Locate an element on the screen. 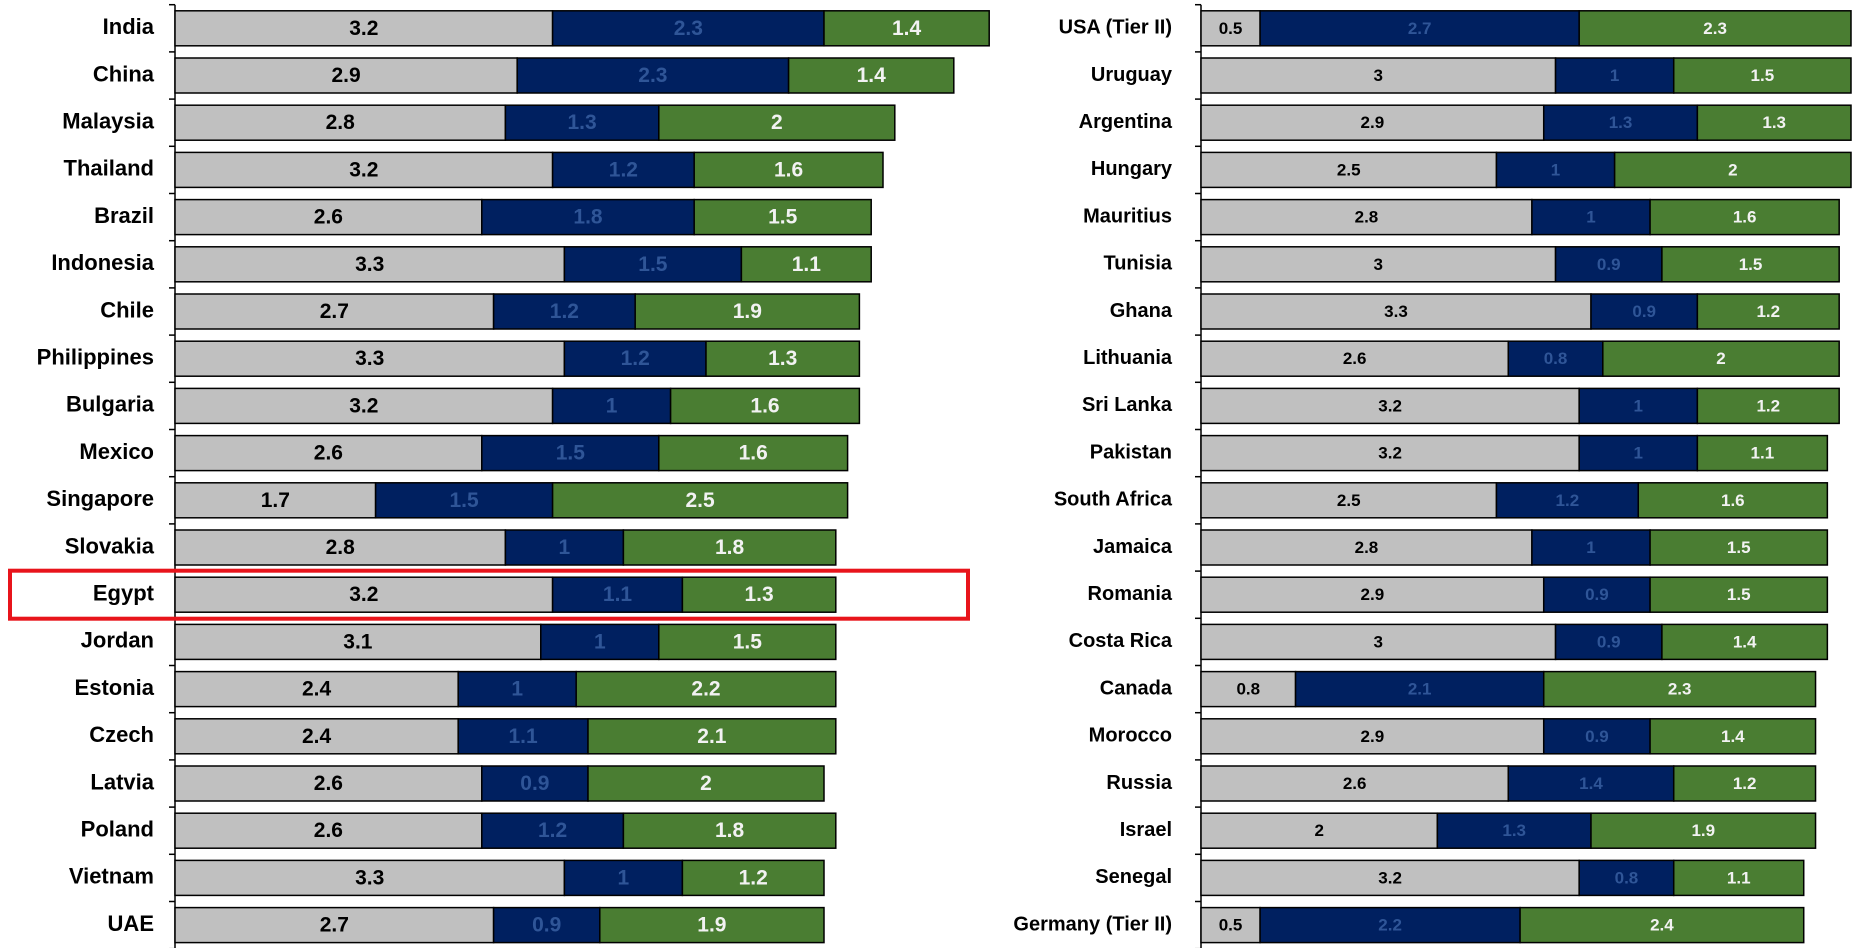  value-label: 2.4 is located at coordinates (1662, 925).